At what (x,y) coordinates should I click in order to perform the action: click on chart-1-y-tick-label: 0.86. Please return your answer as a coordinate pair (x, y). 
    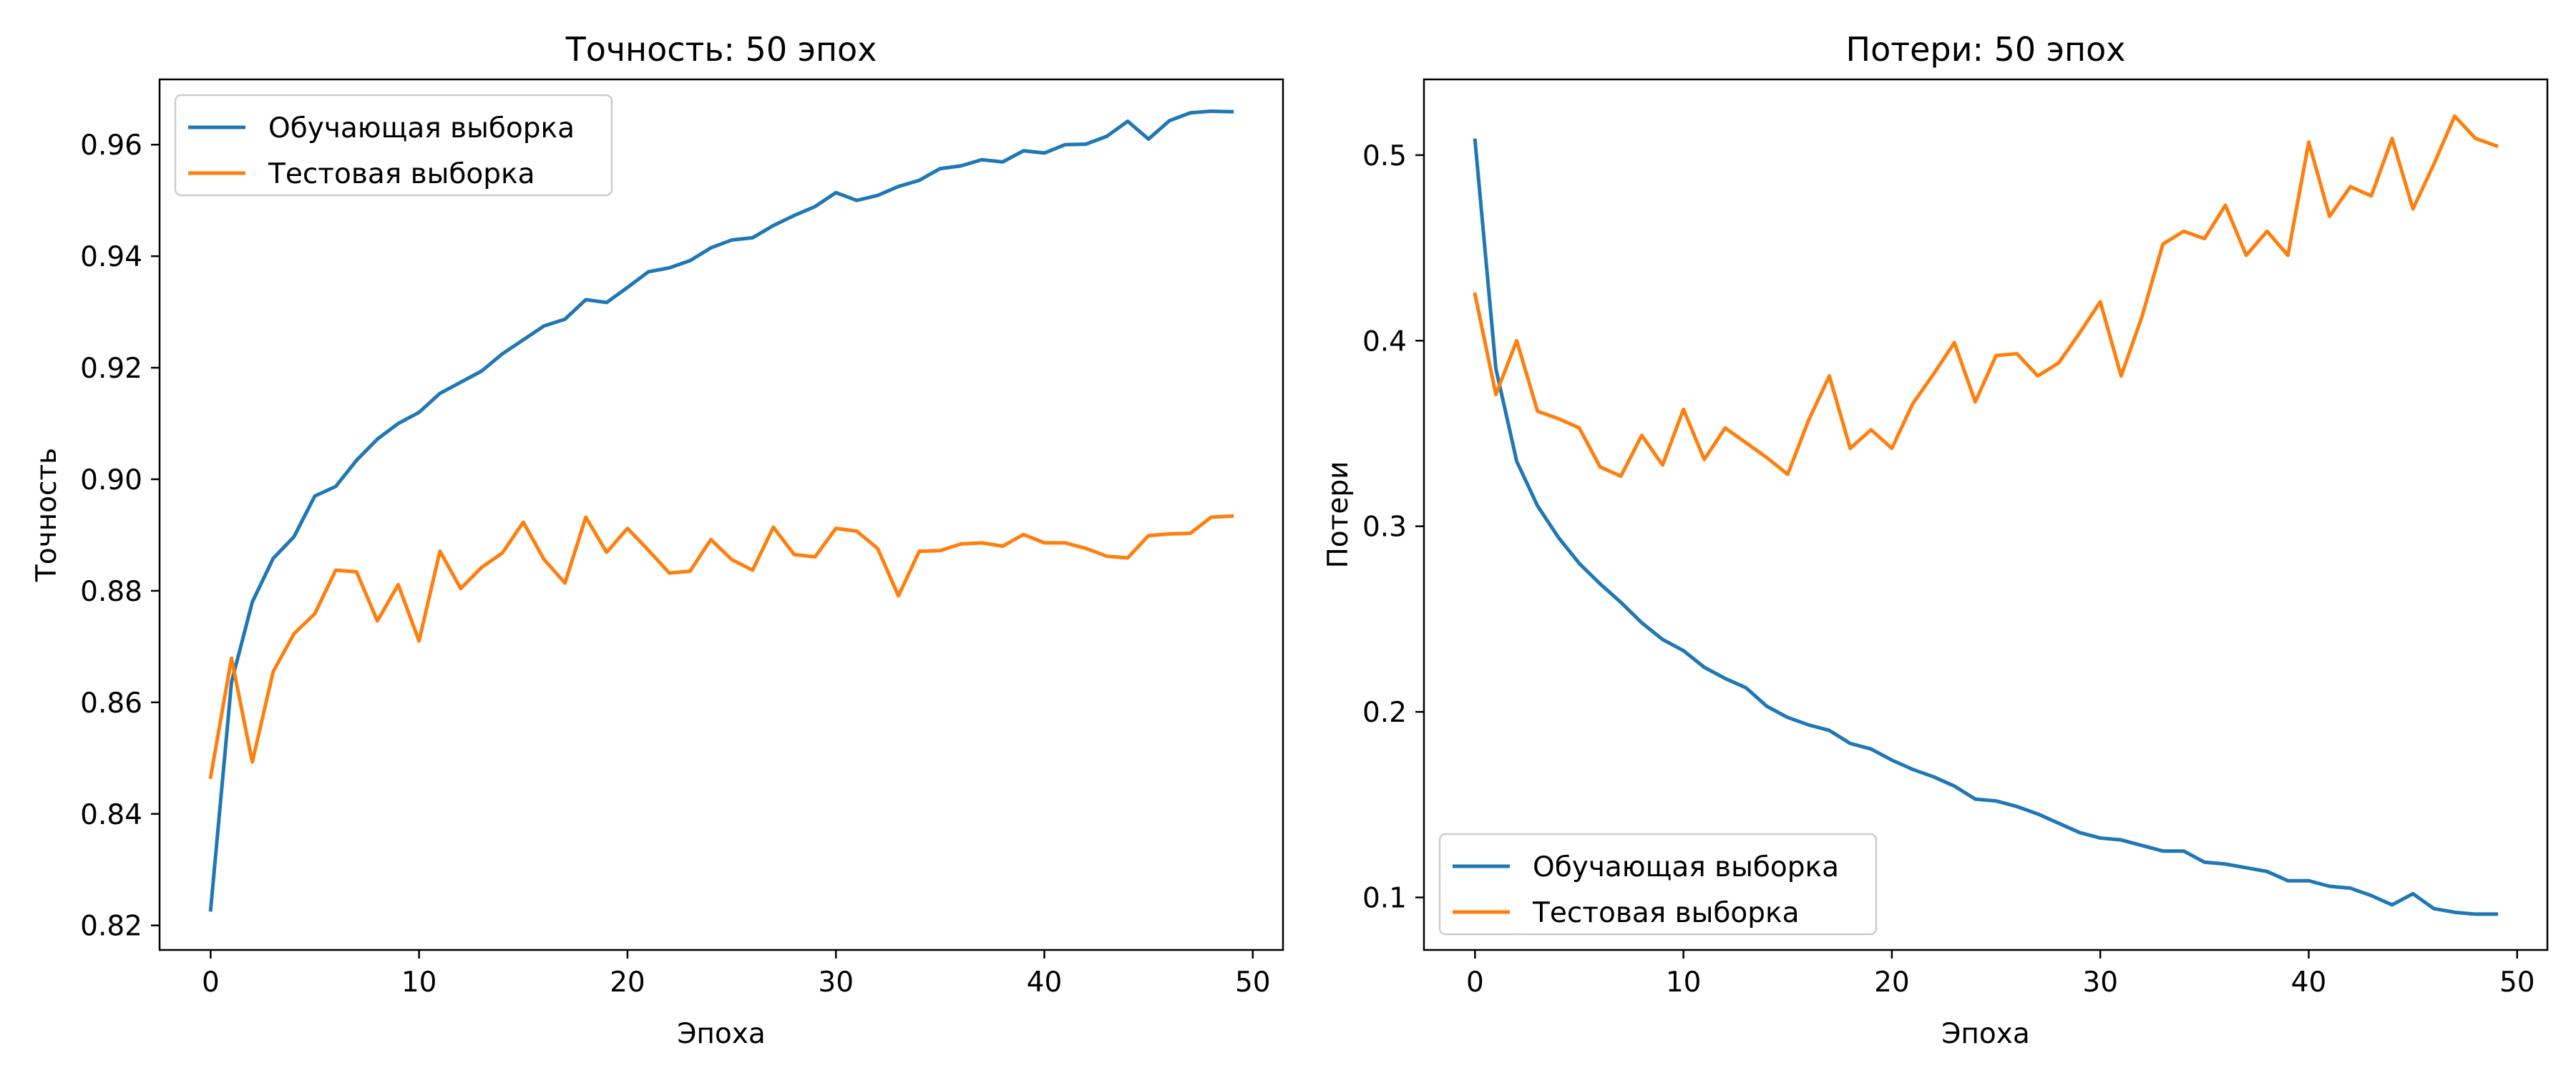
    Looking at the image, I should click on (111, 703).